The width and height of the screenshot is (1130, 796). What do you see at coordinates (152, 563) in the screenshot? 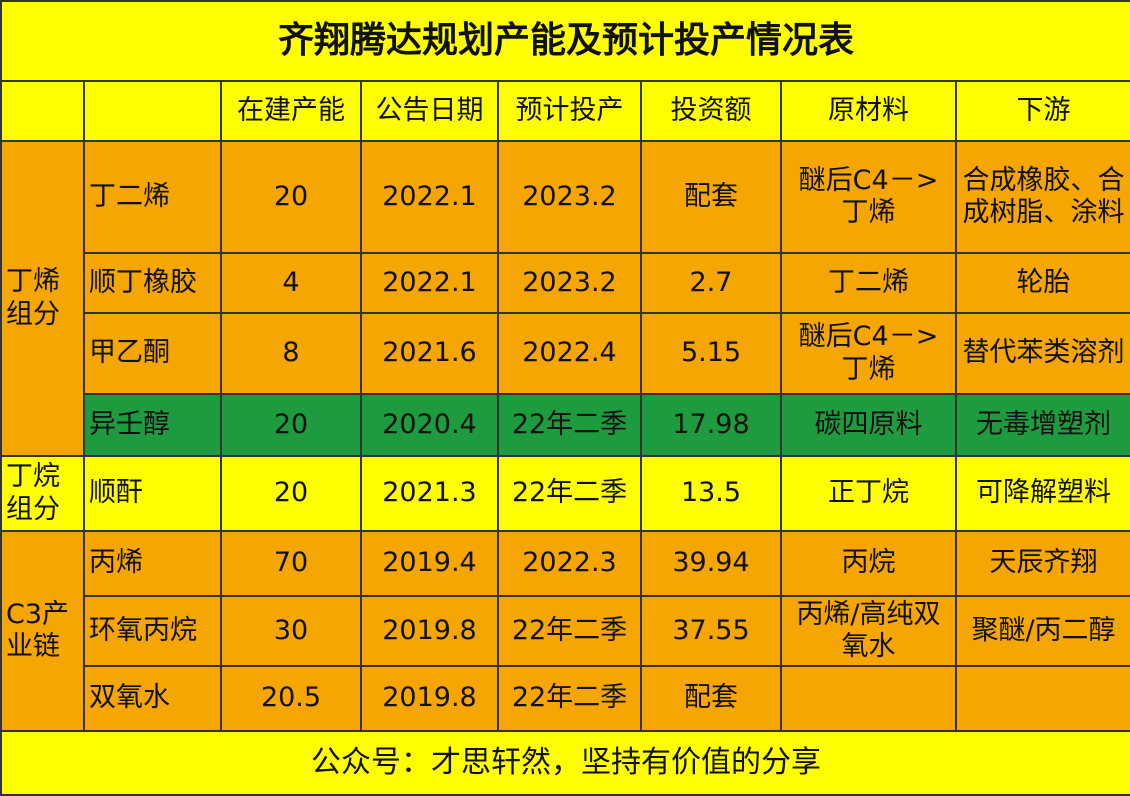
I see `product-name: 丙烯` at bounding box center [152, 563].